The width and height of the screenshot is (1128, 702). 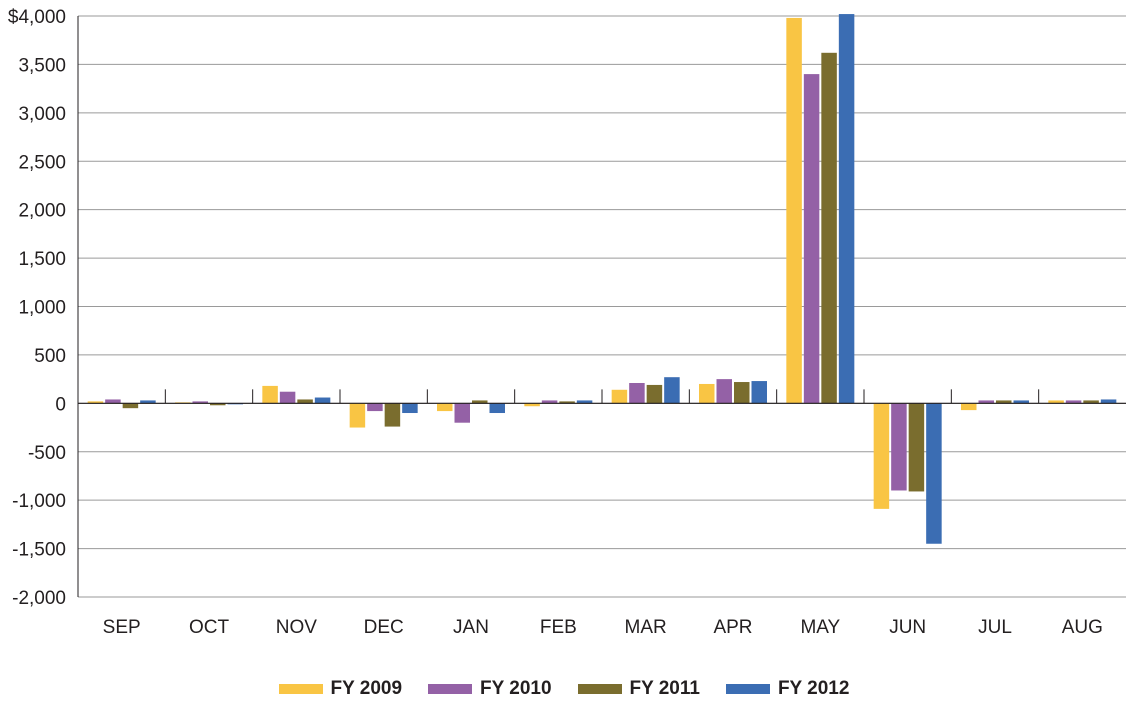 What do you see at coordinates (567, 402) in the screenshot?
I see `bar-fy-2011-feb` at bounding box center [567, 402].